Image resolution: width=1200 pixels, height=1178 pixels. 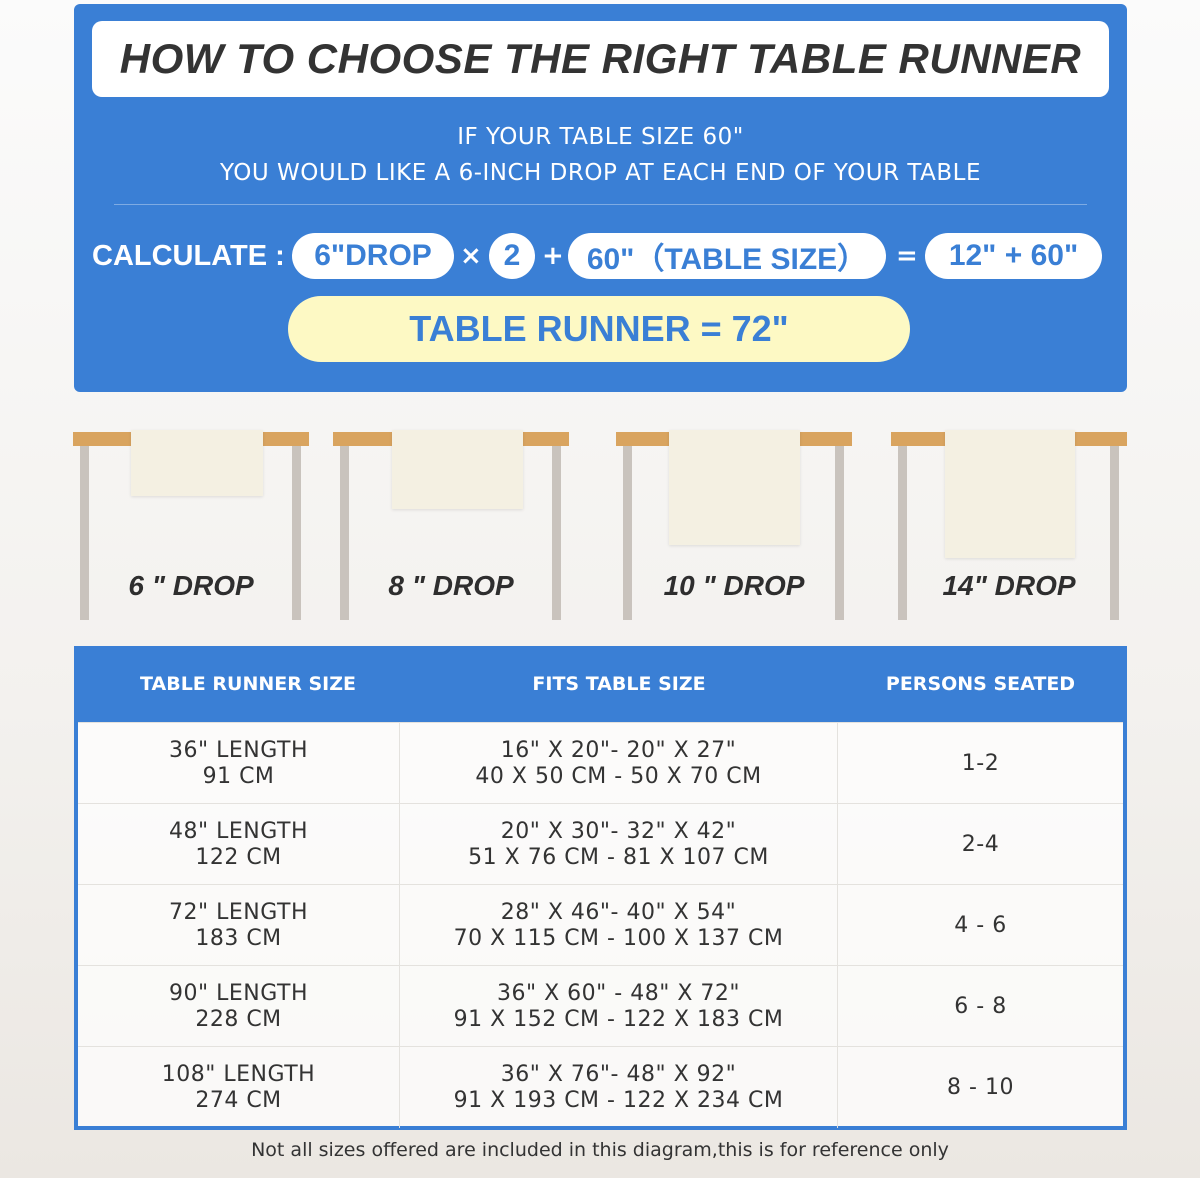 What do you see at coordinates (238, 857) in the screenshot?
I see `length-cm: 122 CM` at bounding box center [238, 857].